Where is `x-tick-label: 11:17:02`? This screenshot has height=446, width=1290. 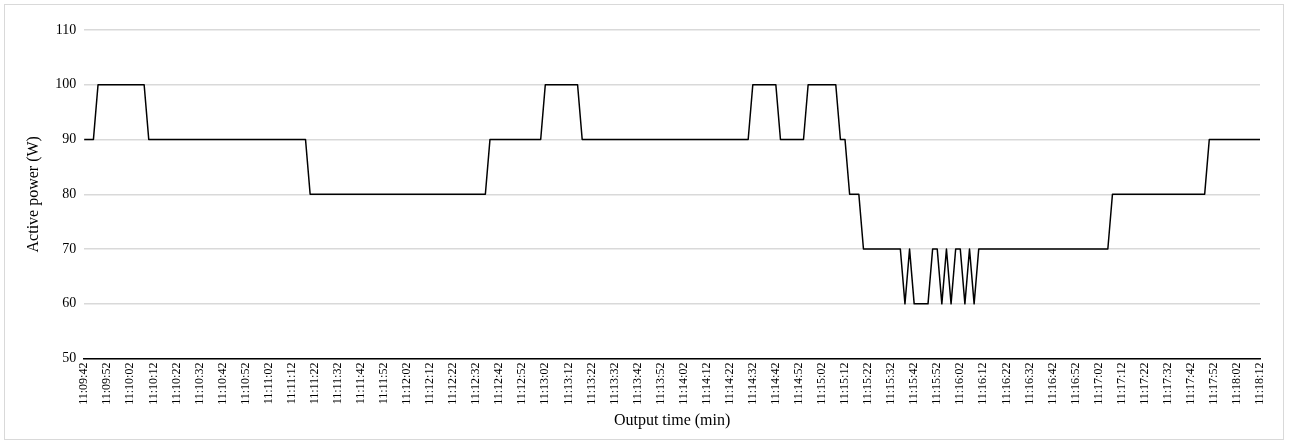
x-tick-label: 11:17:02 is located at coordinates (1097, 383).